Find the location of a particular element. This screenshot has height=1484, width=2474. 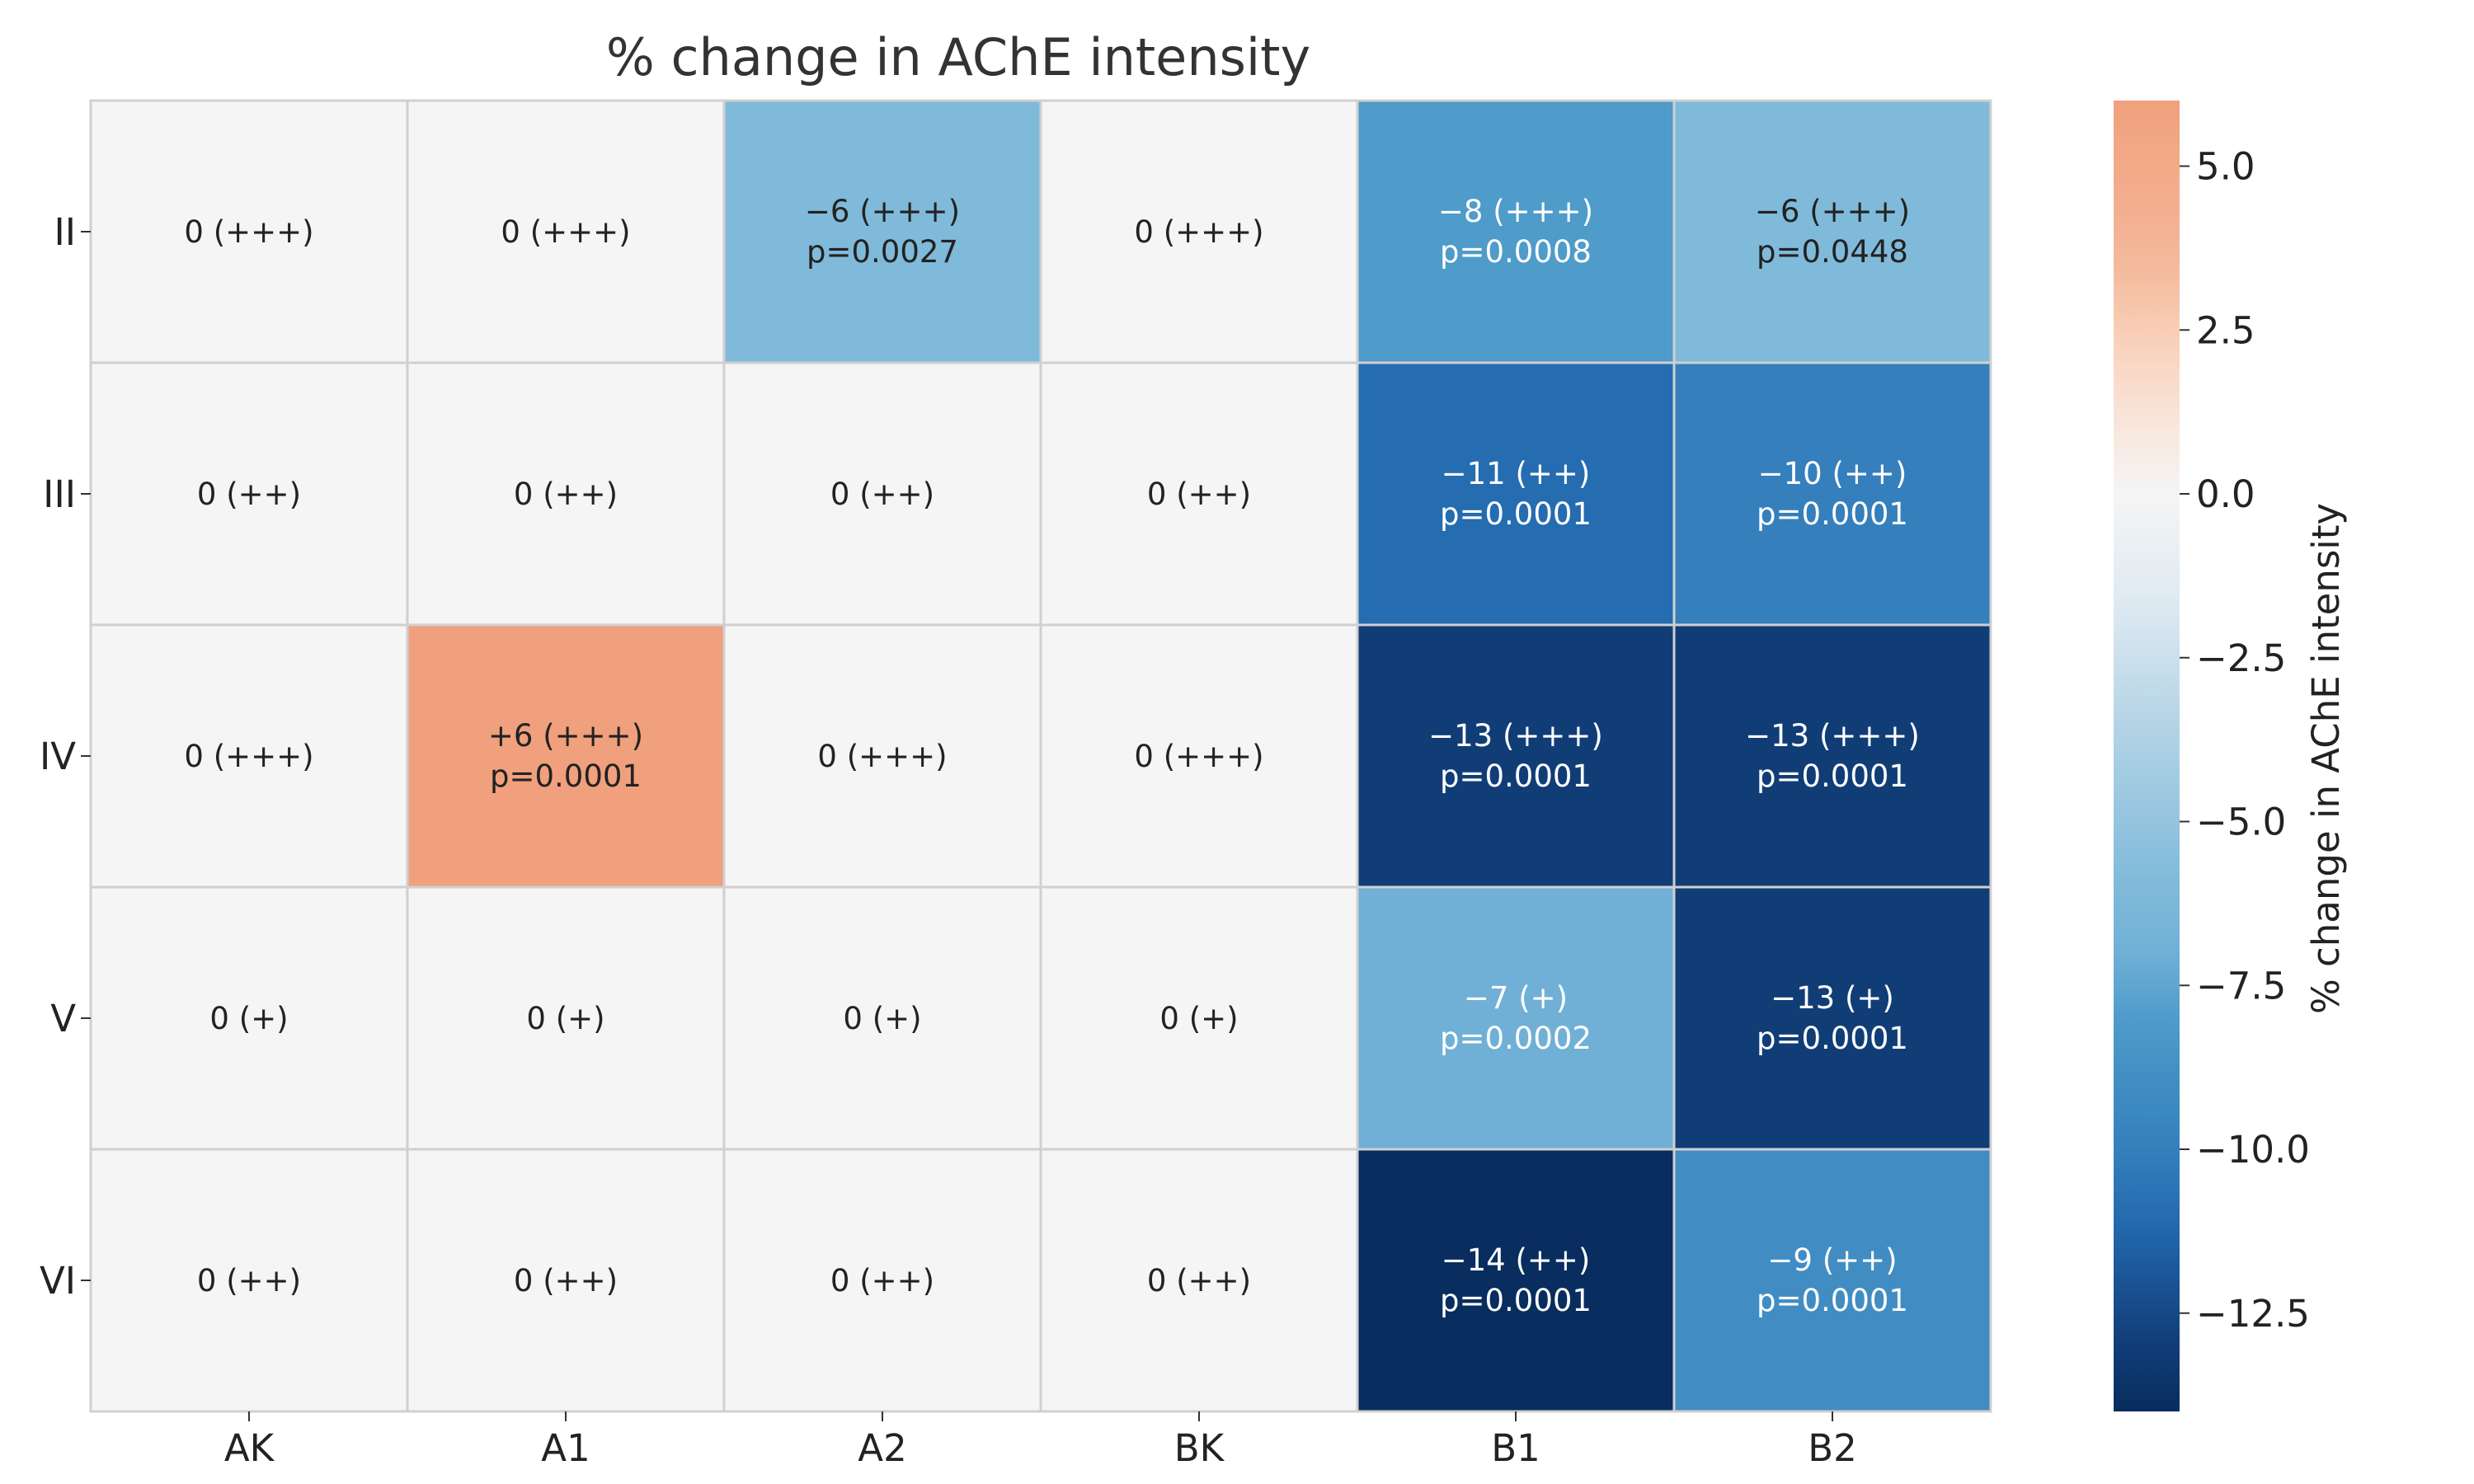

colorbar-tick-label: 5.0 is located at coordinates (2225, 167).